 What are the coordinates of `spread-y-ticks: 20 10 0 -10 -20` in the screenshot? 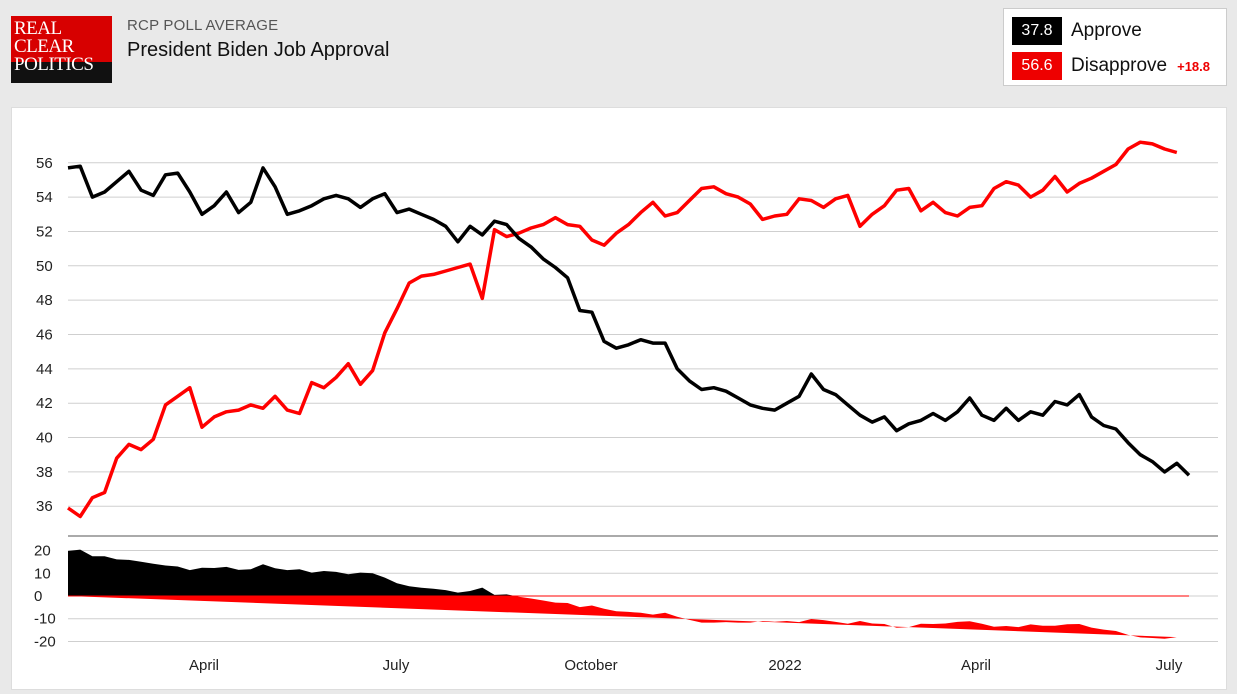 It's located at (45, 597).